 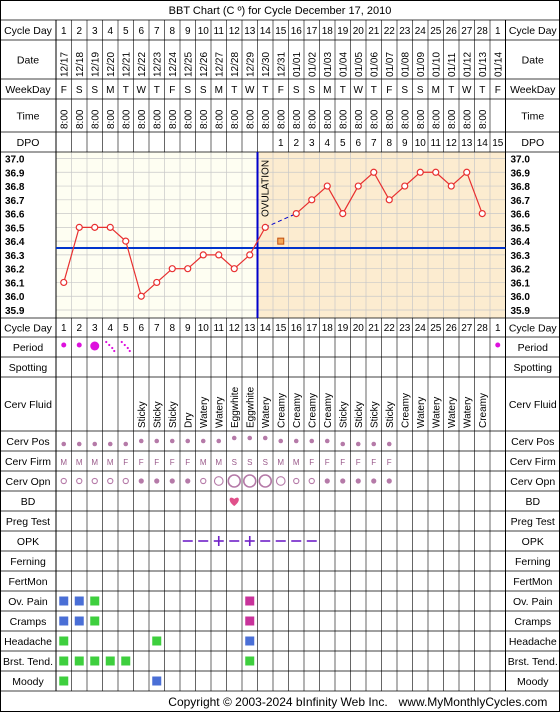 I want to click on row-label-opk-right: OPK, so click(x=533, y=542).